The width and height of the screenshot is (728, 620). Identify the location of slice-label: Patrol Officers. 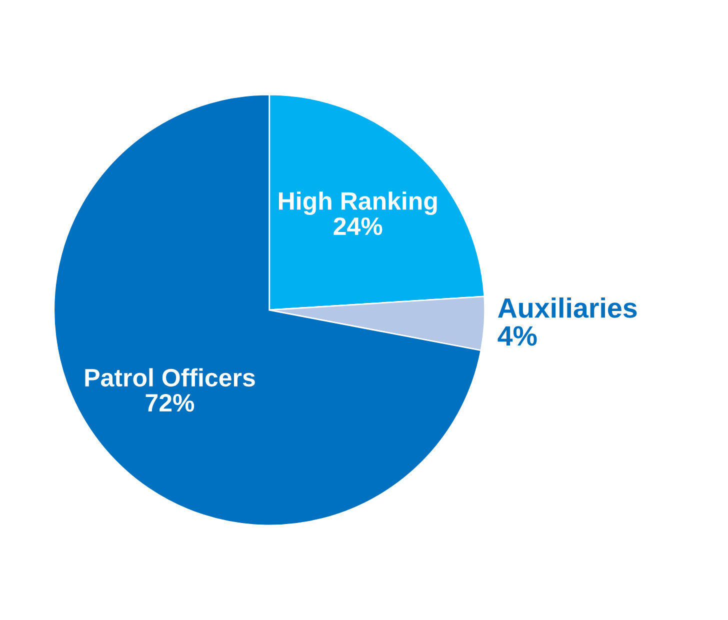
(170, 377).